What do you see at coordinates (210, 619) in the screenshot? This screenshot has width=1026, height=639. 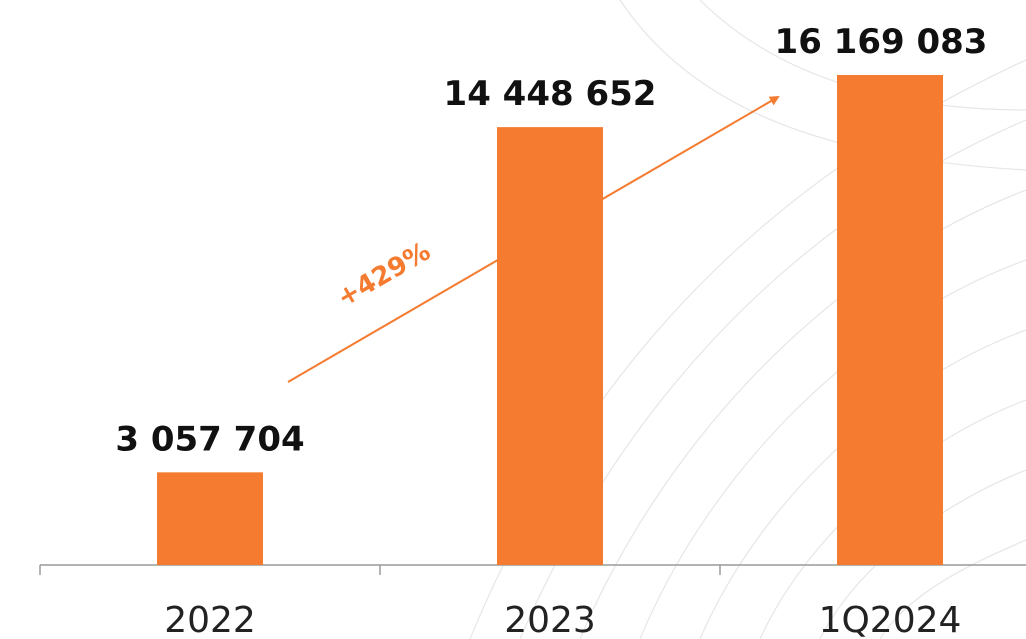 I see `x-tick-label: 2022` at bounding box center [210, 619].